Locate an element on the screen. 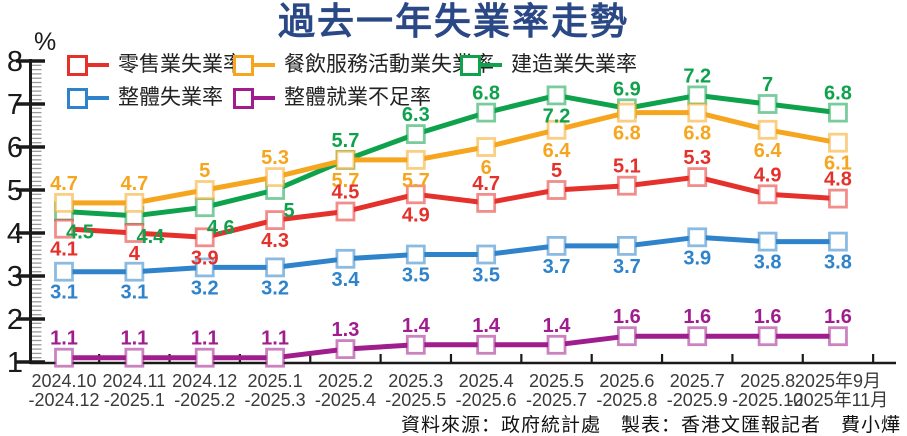  data-point-label: 3.5 is located at coordinates (486, 276).